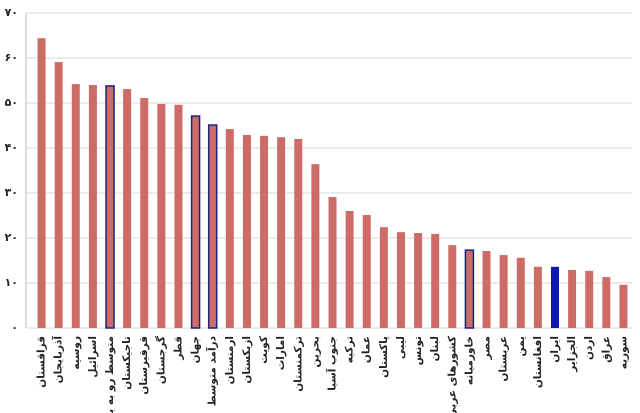  Describe the element at coordinates (538, 362) in the screenshot. I see `x-tick-label: افغانستان` at that location.